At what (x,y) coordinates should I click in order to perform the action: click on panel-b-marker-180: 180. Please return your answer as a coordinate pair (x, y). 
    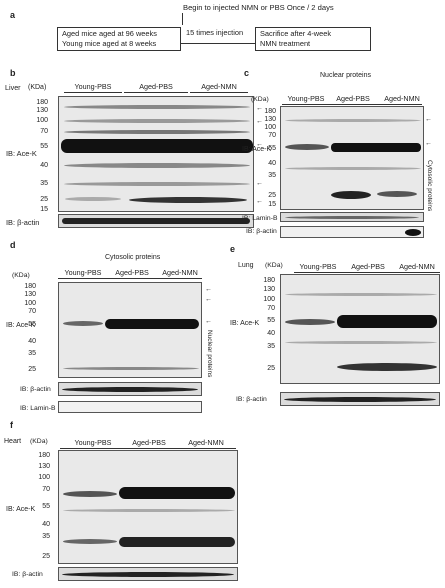
    Looking at the image, I should click on (42, 102).